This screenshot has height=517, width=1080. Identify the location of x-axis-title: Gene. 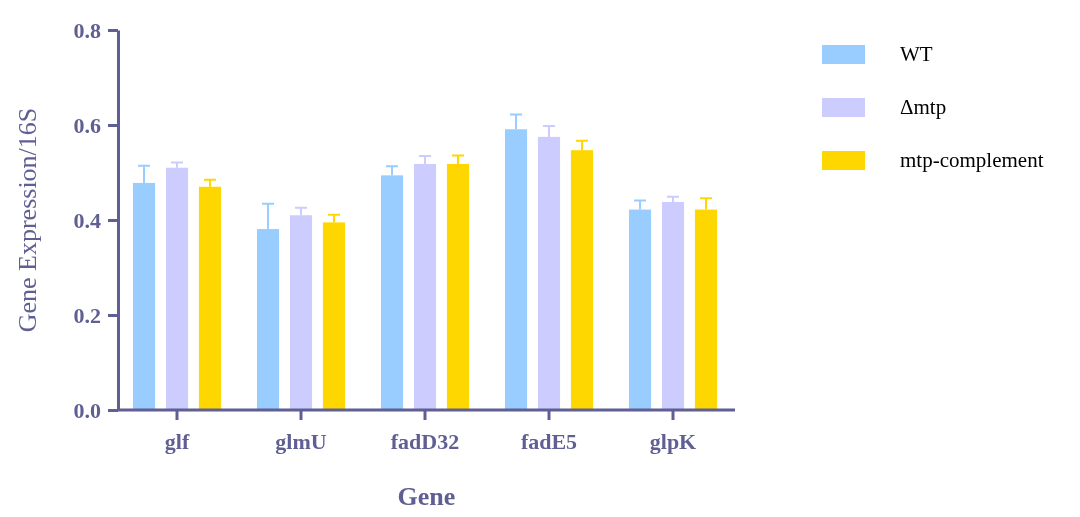
(426, 496).